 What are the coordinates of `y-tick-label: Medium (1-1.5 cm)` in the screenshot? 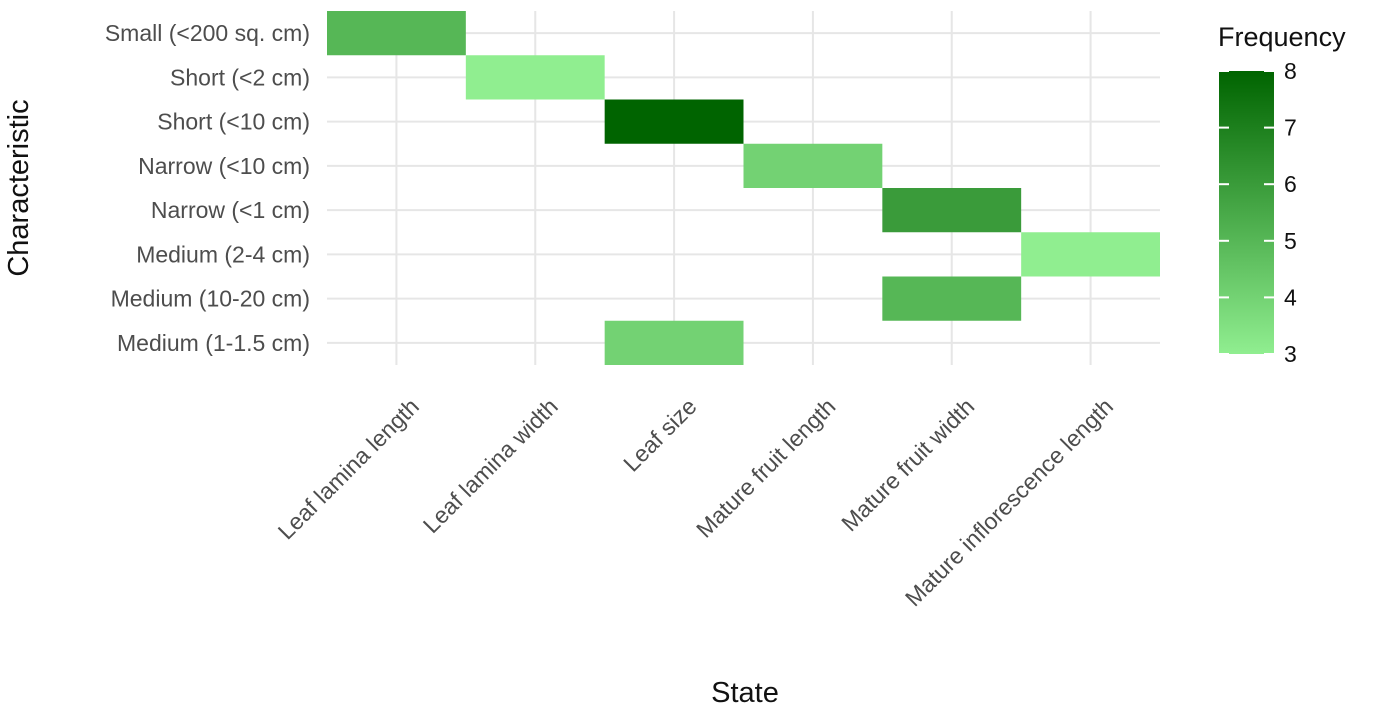 It's located at (213, 343).